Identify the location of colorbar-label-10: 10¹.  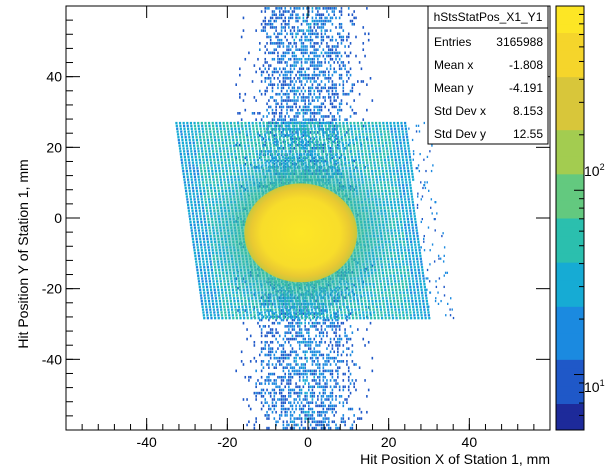
(594, 386).